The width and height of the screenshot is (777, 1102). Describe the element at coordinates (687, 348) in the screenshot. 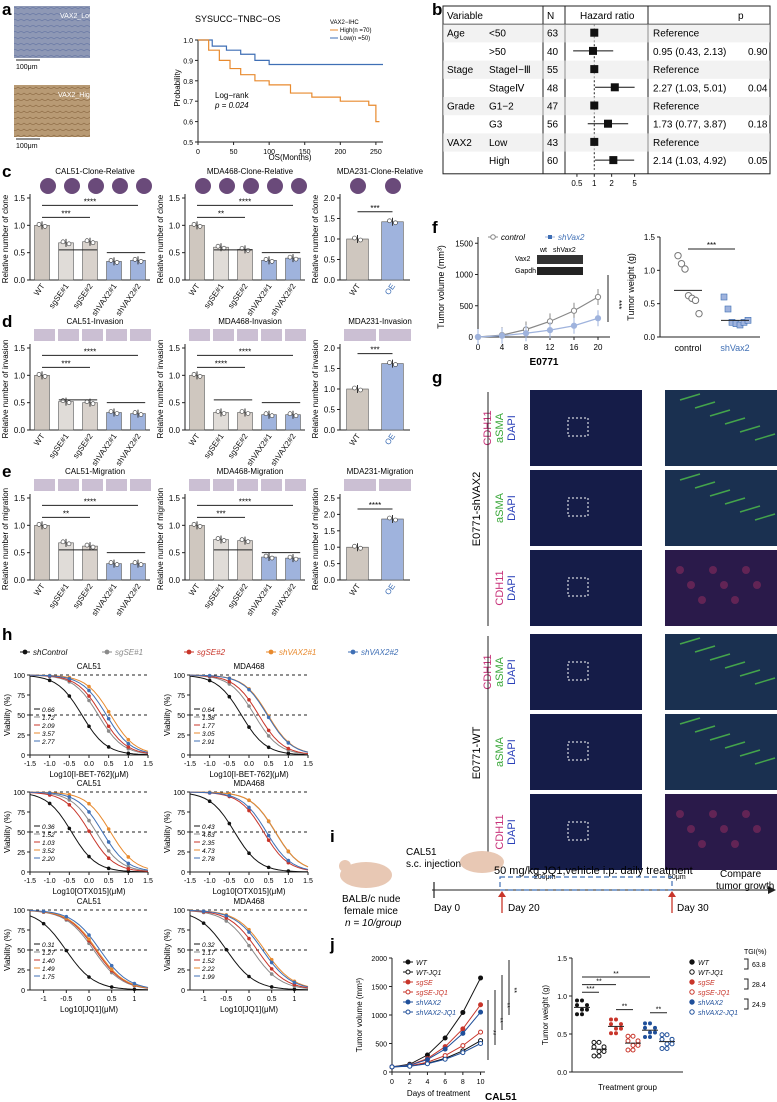

I see `fw-cat-control: control` at that location.